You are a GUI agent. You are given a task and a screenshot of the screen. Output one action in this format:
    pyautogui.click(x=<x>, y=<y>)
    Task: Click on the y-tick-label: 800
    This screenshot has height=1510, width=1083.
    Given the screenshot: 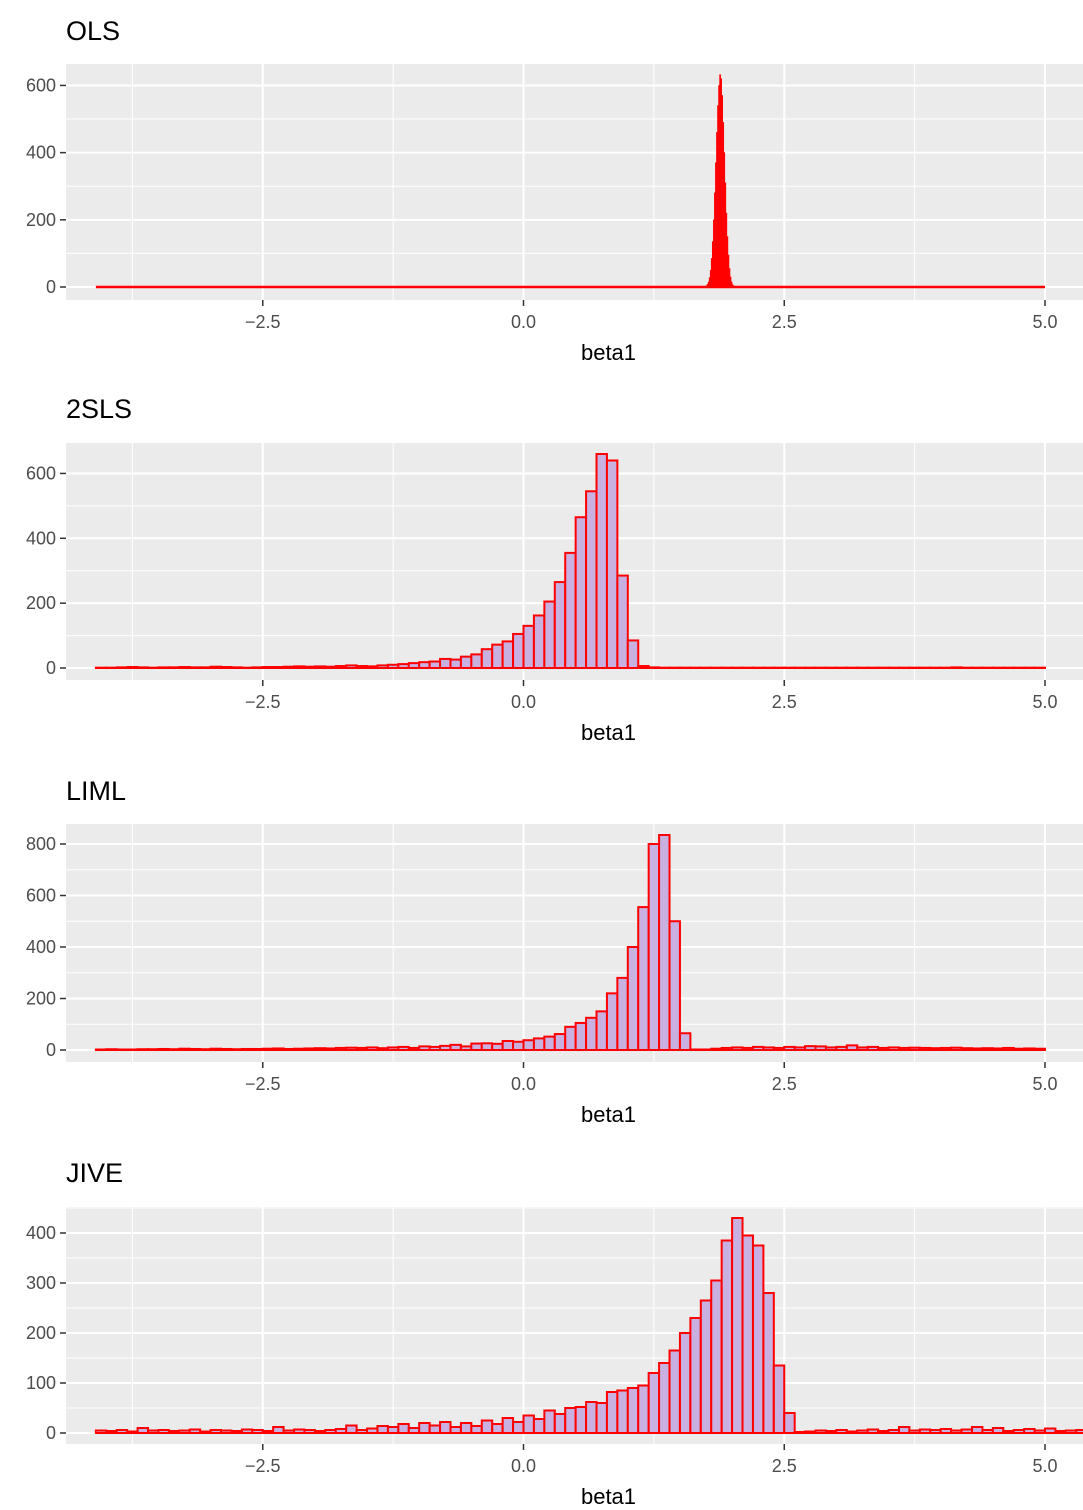 What is the action you would take?
    pyautogui.click(x=41, y=844)
    